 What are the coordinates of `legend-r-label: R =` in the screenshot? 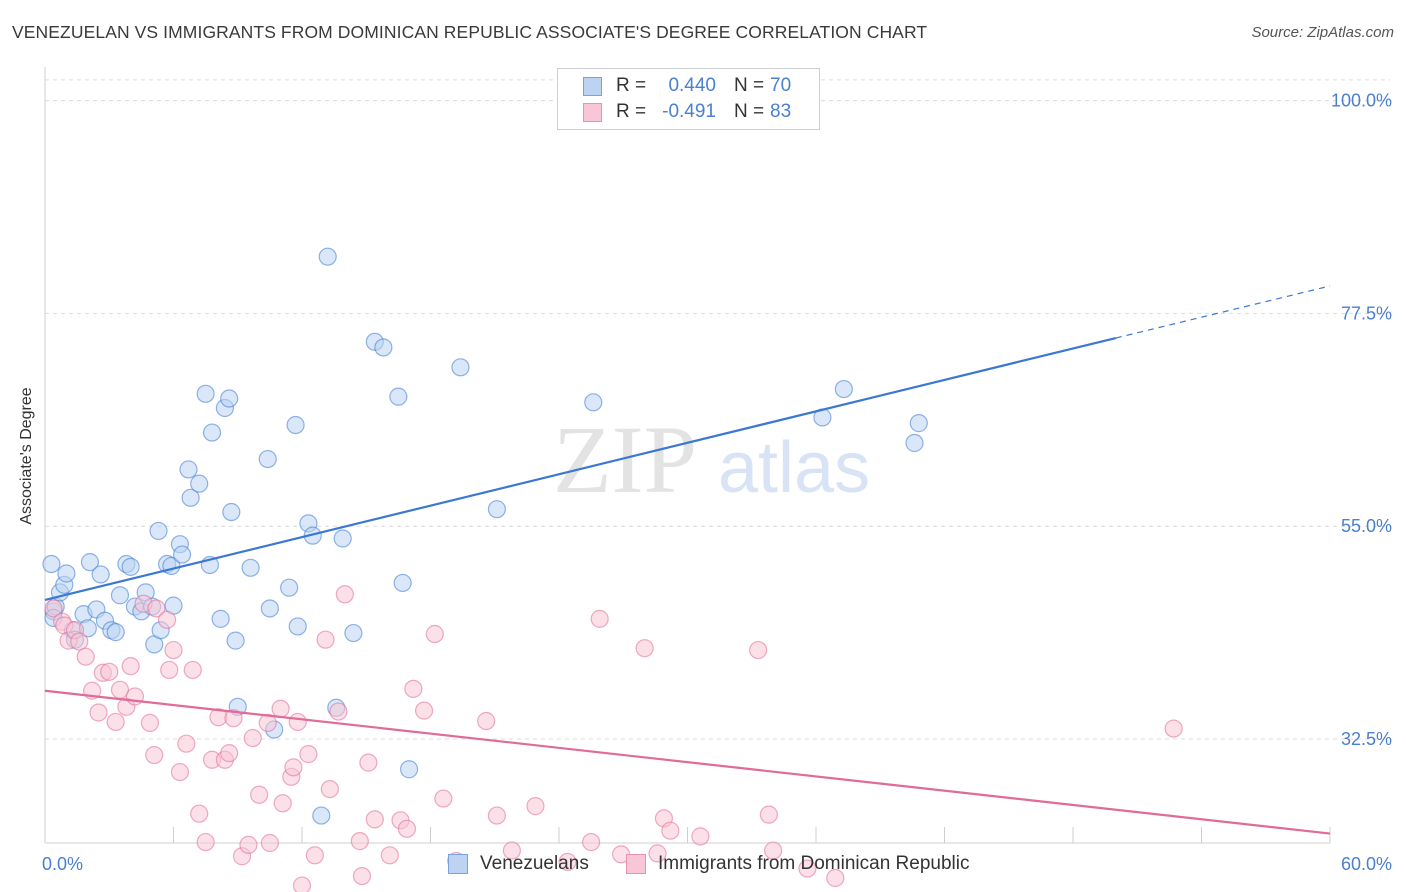 It's located at (631, 111).